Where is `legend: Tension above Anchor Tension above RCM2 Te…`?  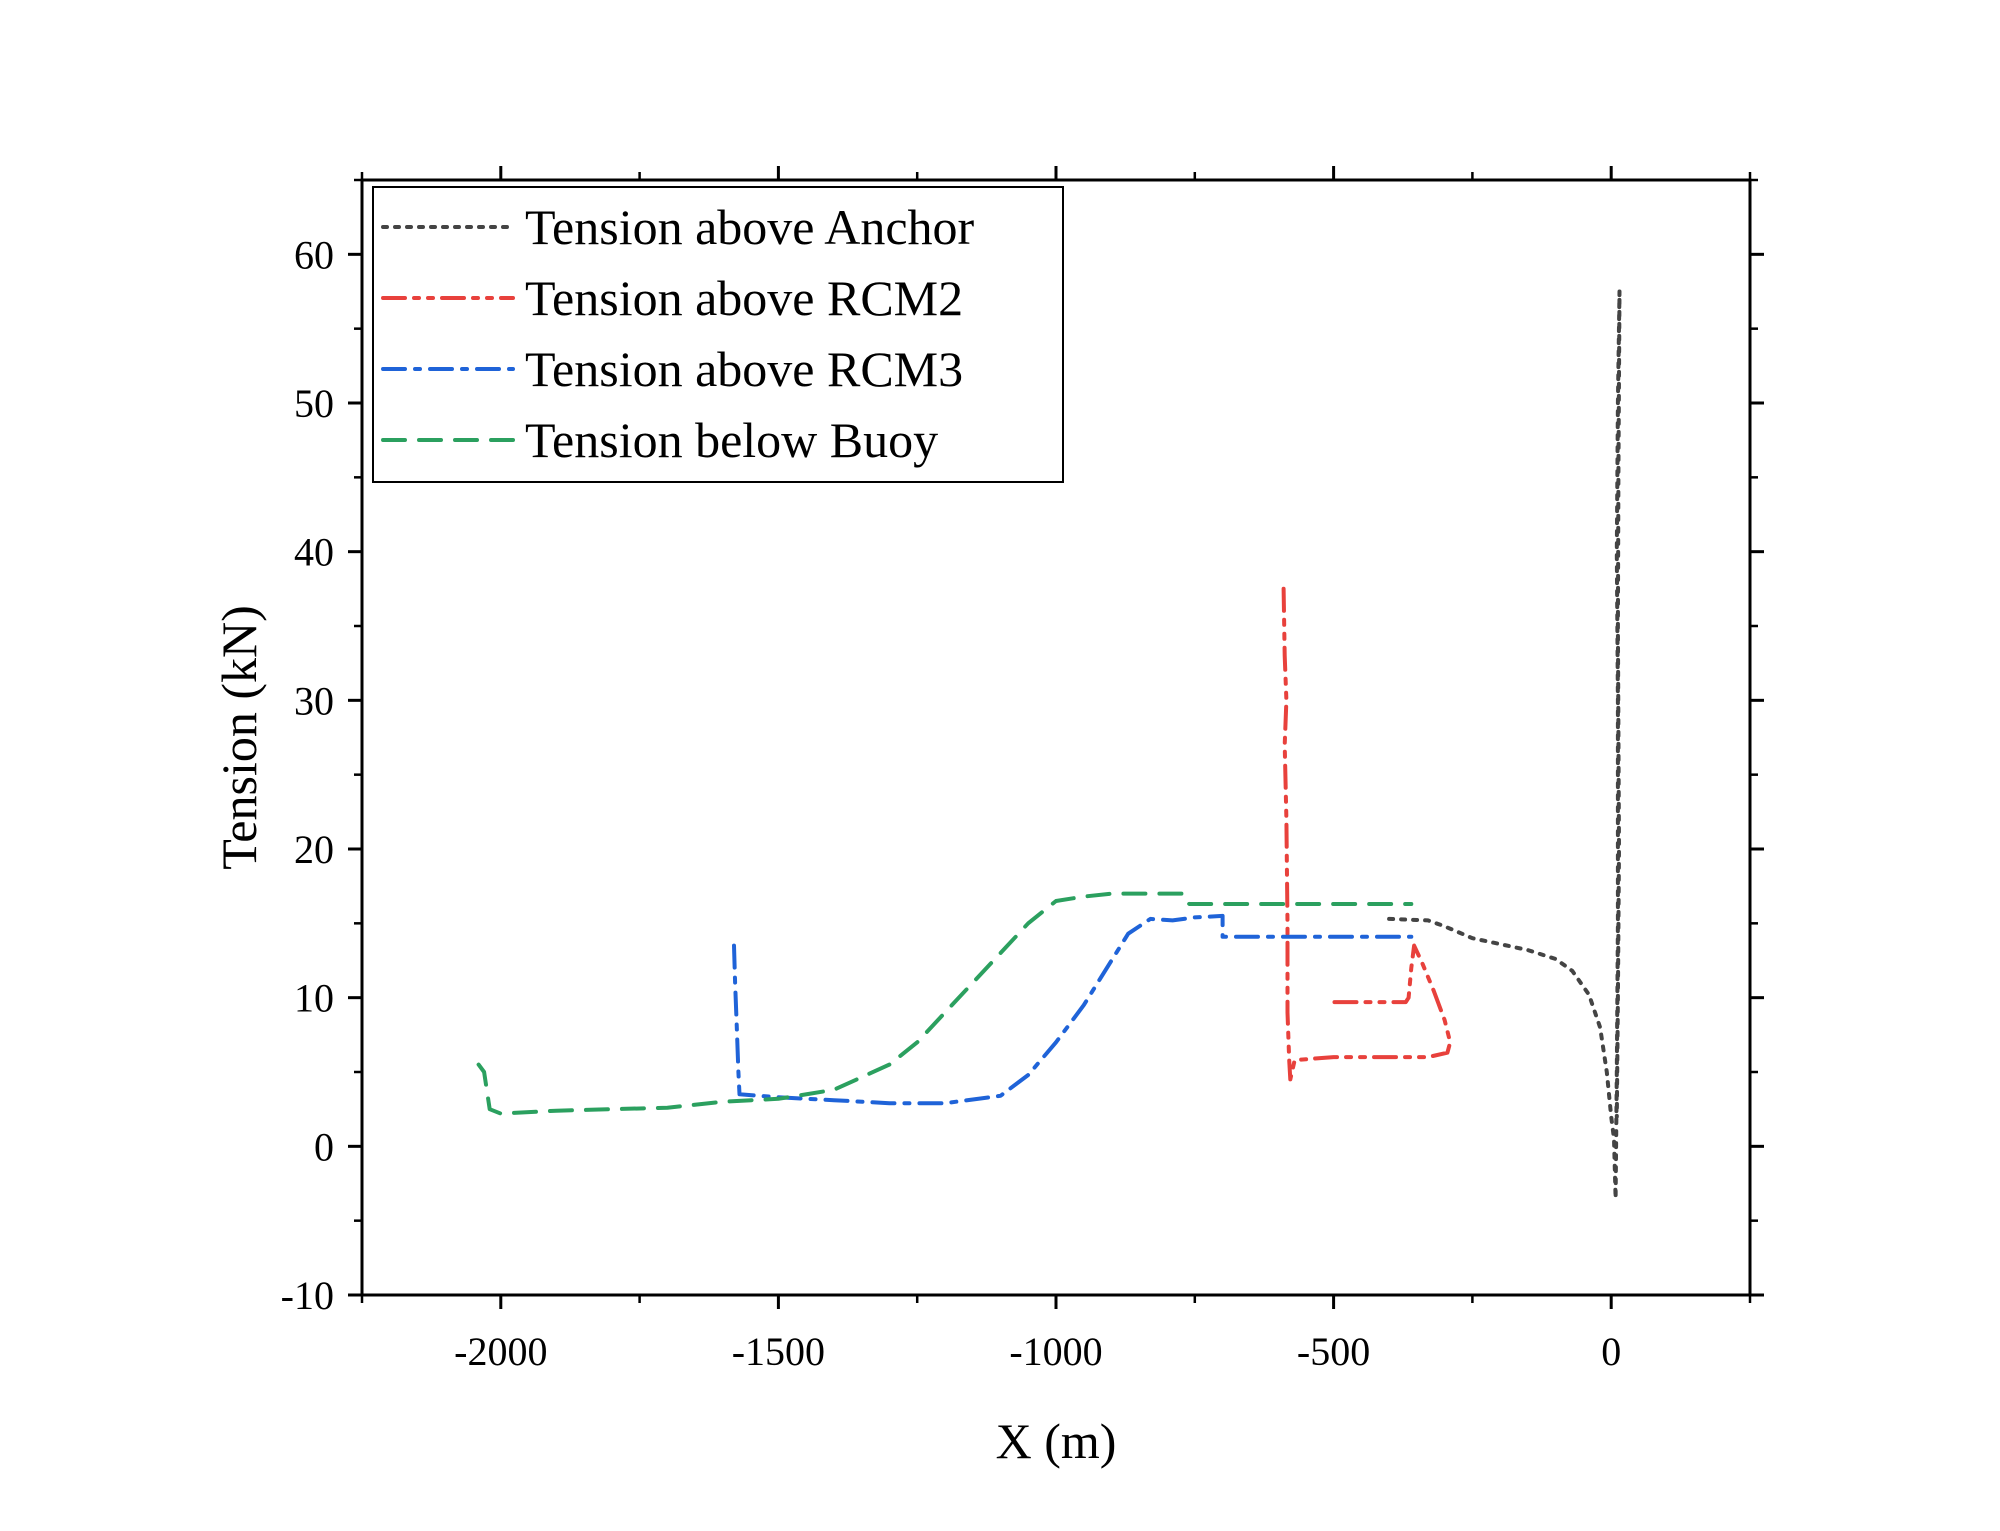
legend: Tension above Anchor Tension above RCM2 Te… is located at coordinates (718, 334).